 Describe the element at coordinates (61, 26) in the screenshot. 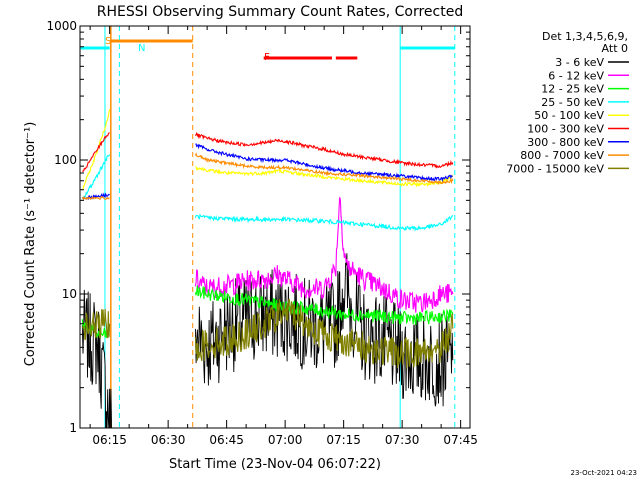

I see `y-tick-label: 1000` at that location.